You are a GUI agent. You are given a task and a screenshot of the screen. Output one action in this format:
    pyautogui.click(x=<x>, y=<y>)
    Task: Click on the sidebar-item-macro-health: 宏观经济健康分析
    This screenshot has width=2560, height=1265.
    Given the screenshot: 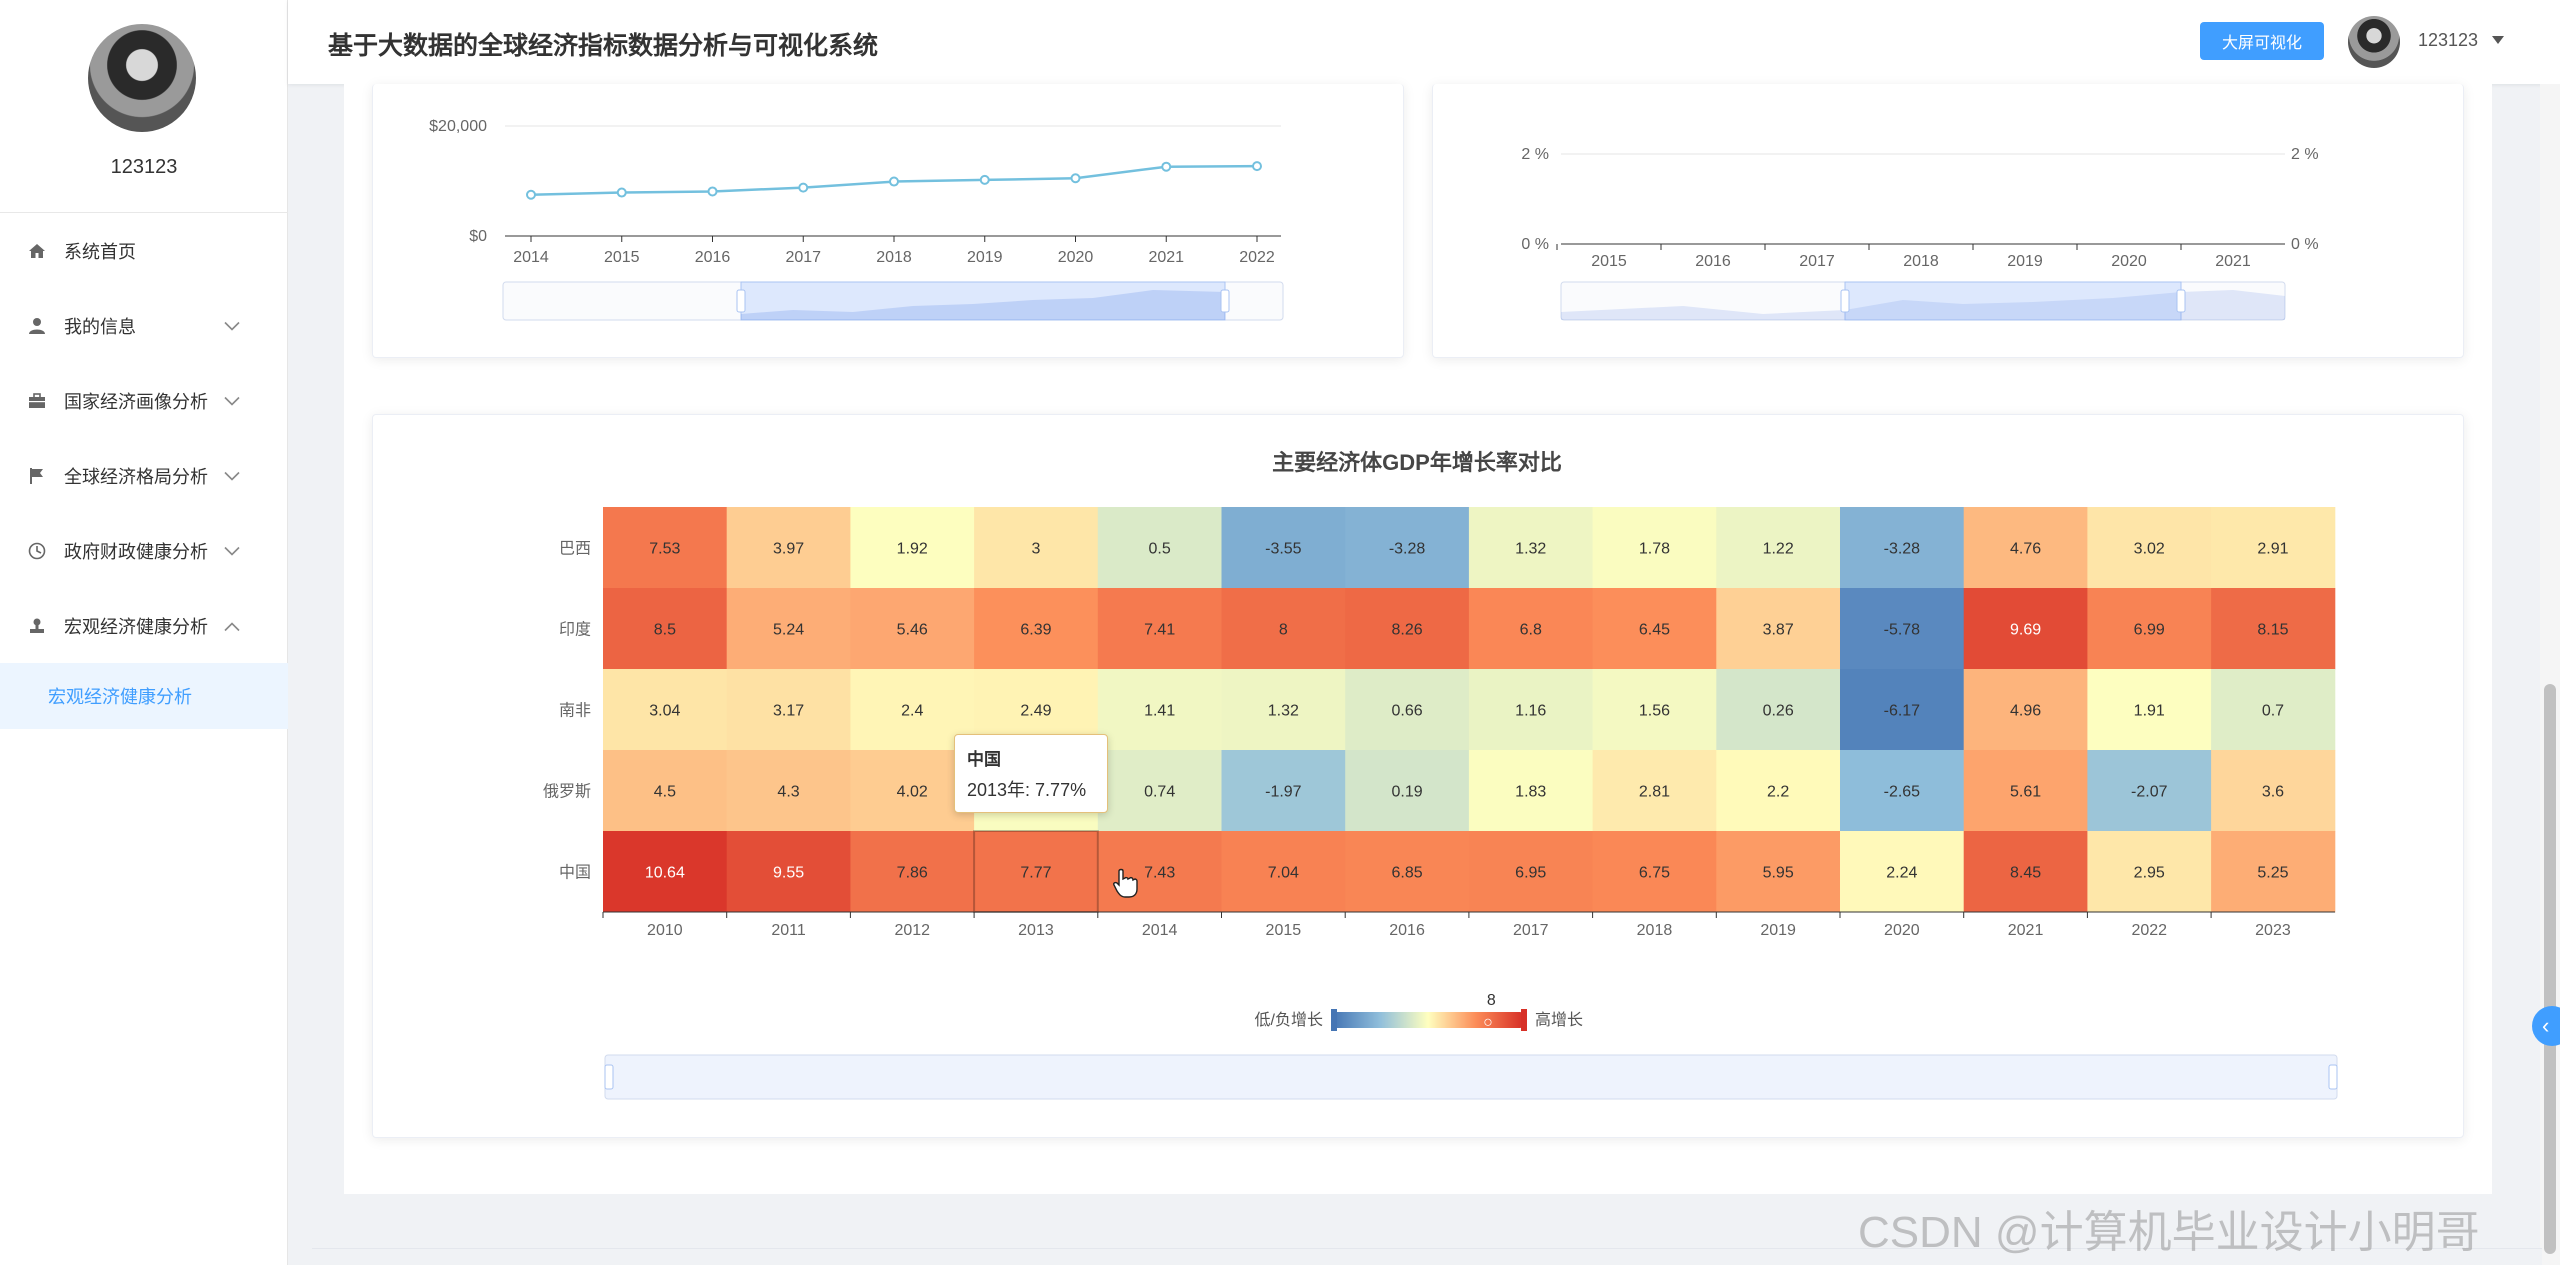 What is the action you would take?
    pyautogui.click(x=144, y=625)
    